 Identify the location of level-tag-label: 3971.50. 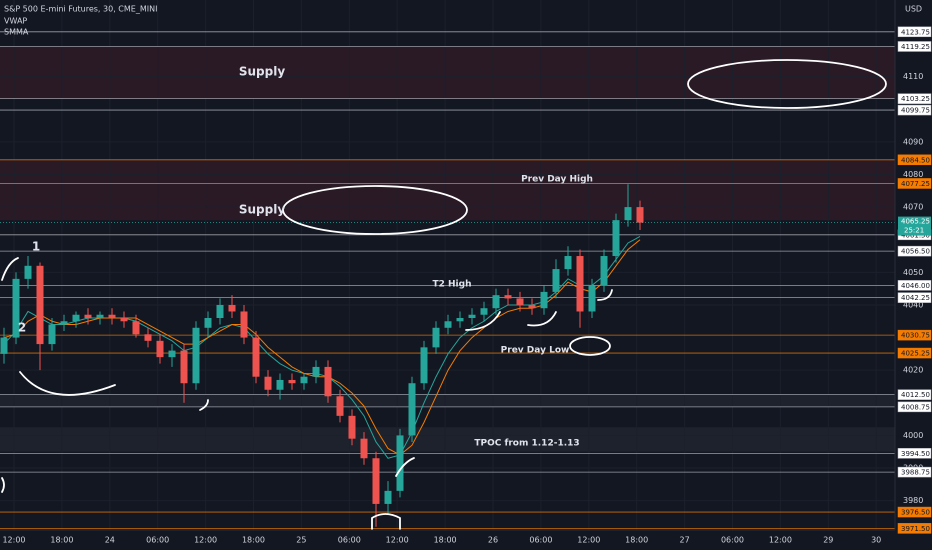
(915, 529).